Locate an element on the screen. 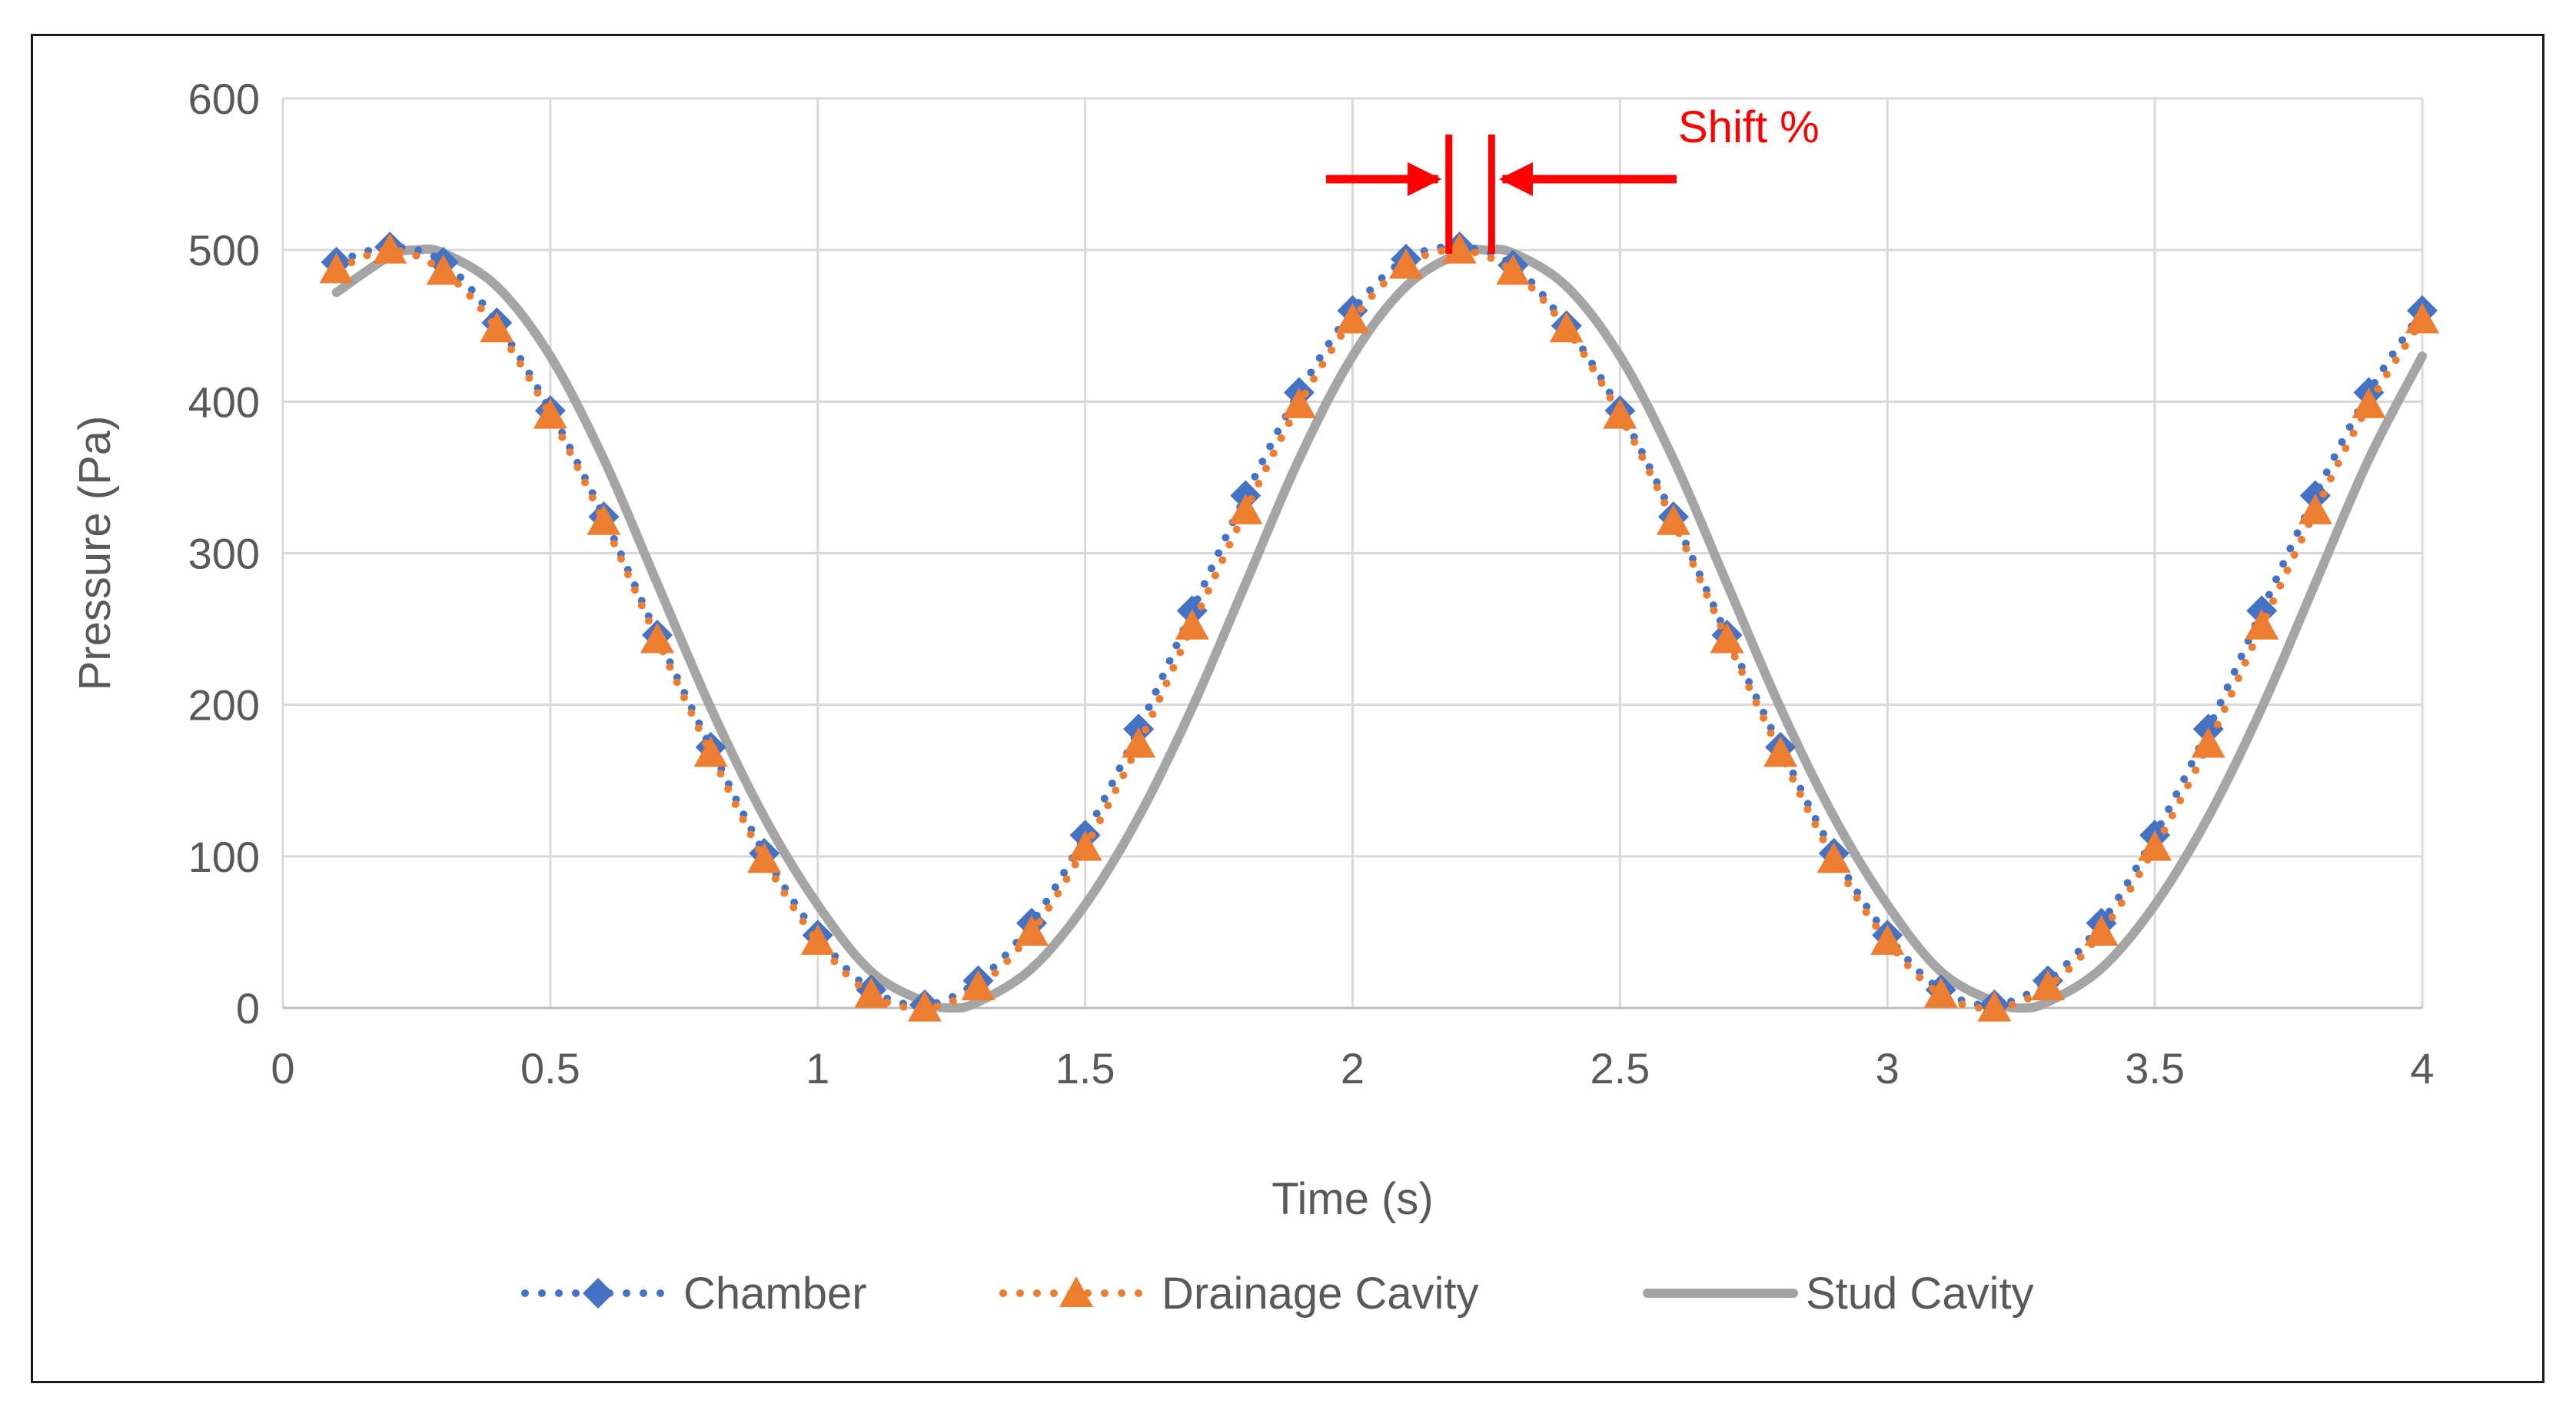  x-tick-label: 1 is located at coordinates (817, 1068).